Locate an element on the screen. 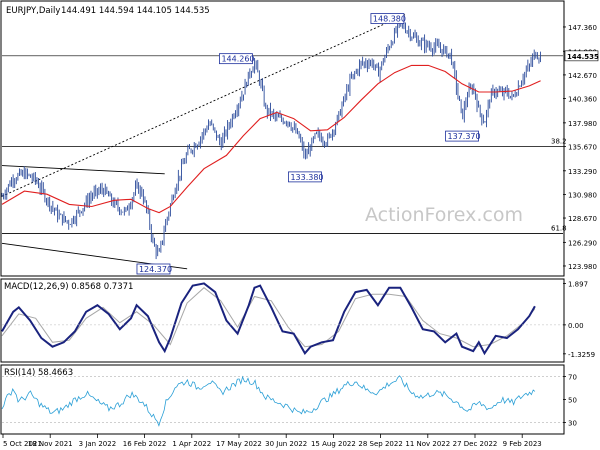 The height and width of the screenshot is (450, 600). x-tick-label: 27 Dec 2022 is located at coordinates (475, 444).